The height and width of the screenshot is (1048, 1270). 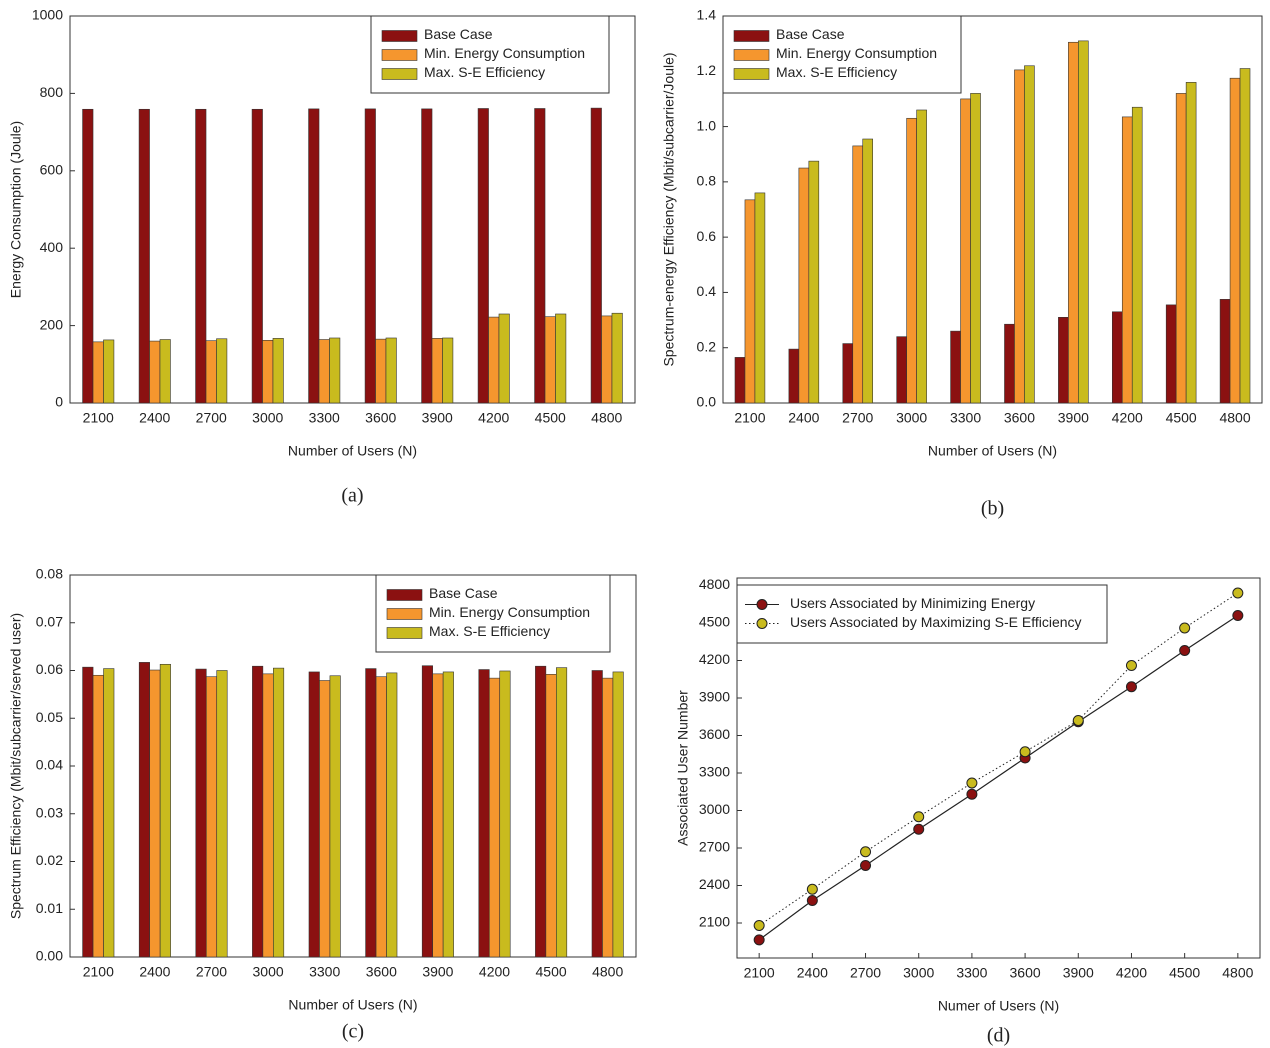 What do you see at coordinates (856, 53) in the screenshot?
I see `legend-label: Min. Energy Consumption` at bounding box center [856, 53].